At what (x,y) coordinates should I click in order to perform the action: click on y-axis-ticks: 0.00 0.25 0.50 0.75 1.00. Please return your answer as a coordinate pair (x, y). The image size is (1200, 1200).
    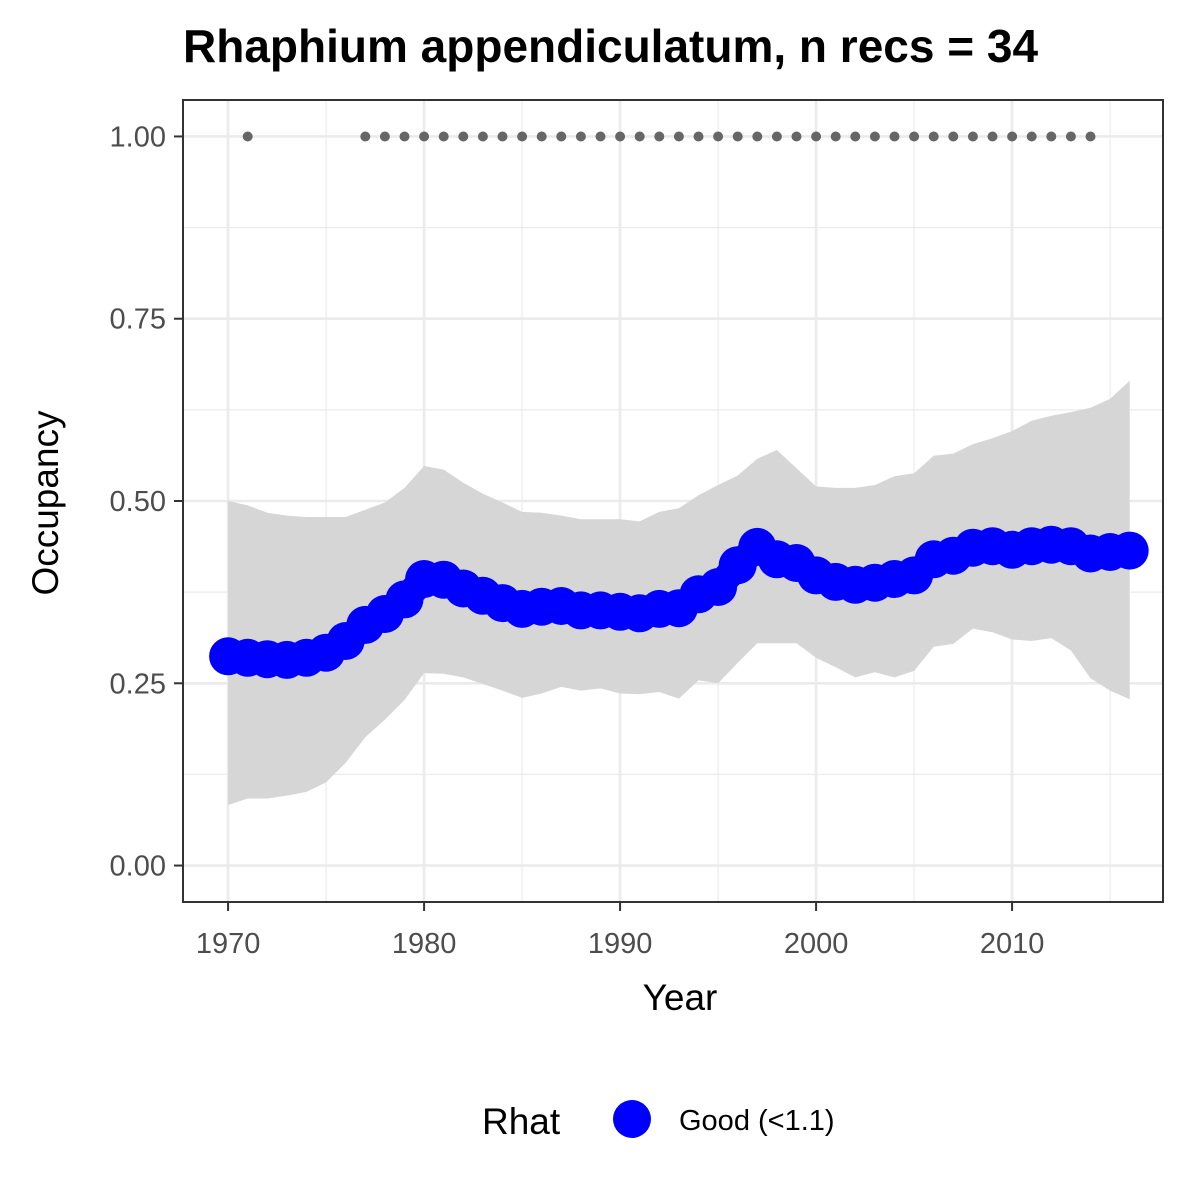
    Looking at the image, I should click on (146, 502).